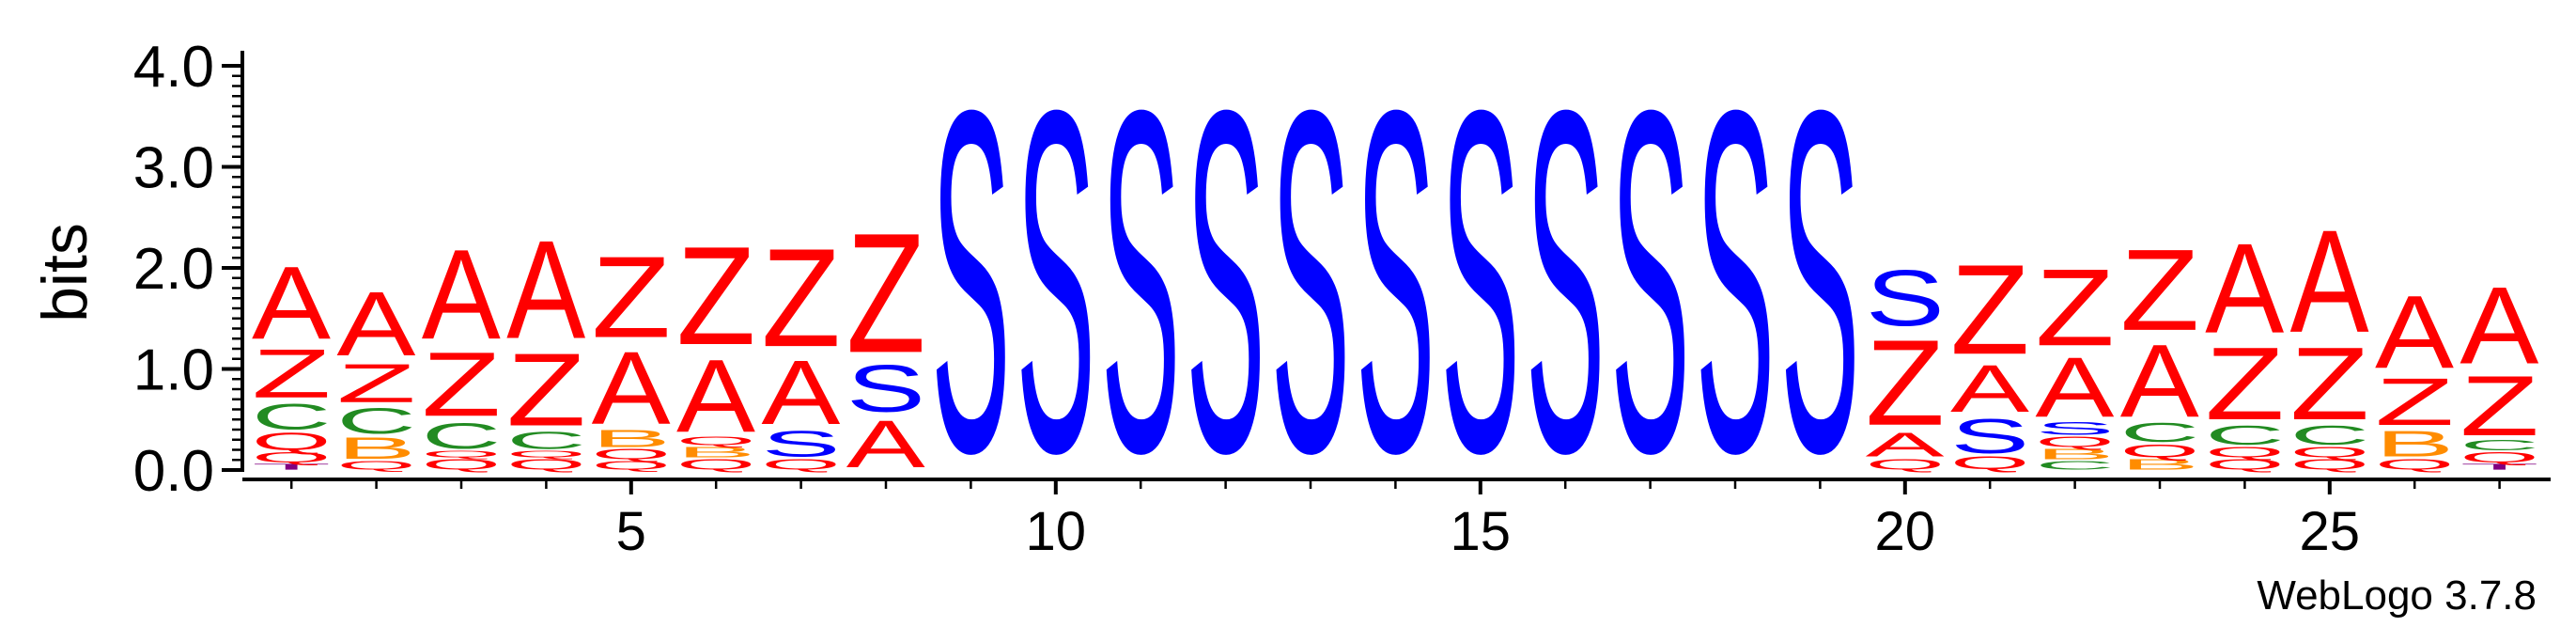 This screenshot has width=2576, height=627. I want to click on x-tick-label: 5, so click(631, 531).